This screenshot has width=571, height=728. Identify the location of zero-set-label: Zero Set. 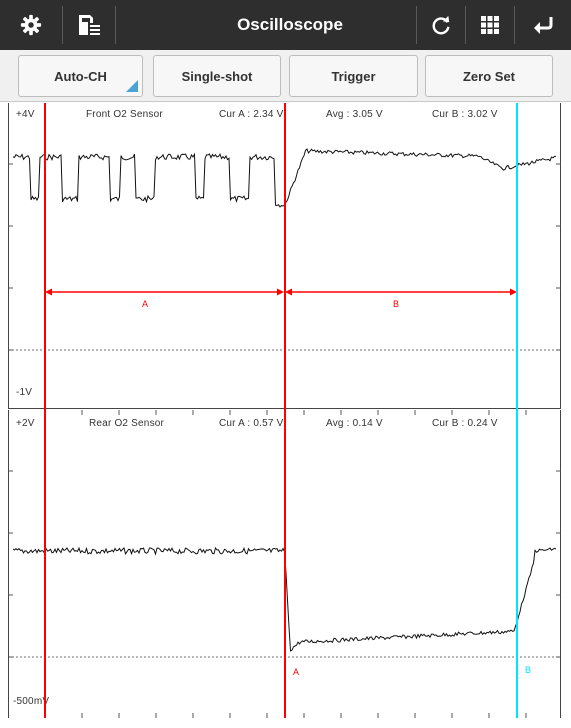
(488, 76).